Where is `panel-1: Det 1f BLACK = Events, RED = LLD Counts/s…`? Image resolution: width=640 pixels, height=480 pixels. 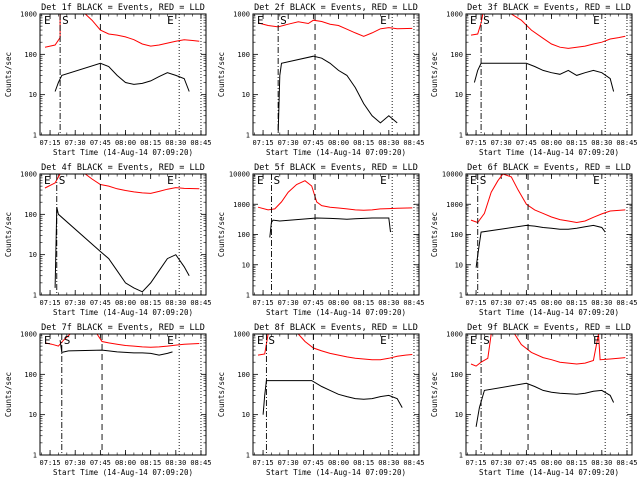 panel-1: Det 1f BLACK = Events, RED = LLD Counts/s… is located at coordinates (108, 80).